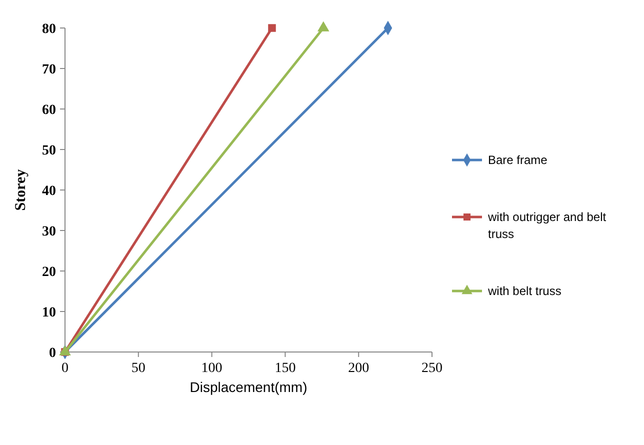 This screenshot has width=644, height=445. What do you see at coordinates (49, 191) in the screenshot?
I see `y-tick-label: 40` at bounding box center [49, 191].